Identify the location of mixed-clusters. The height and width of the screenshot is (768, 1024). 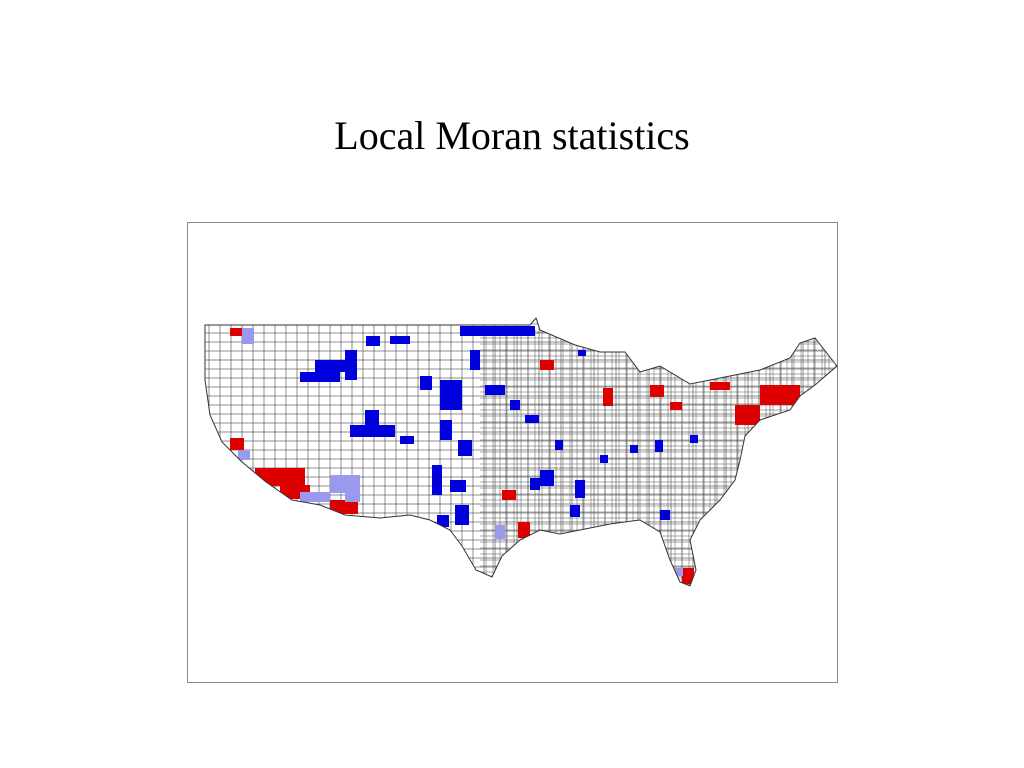
(460, 452).